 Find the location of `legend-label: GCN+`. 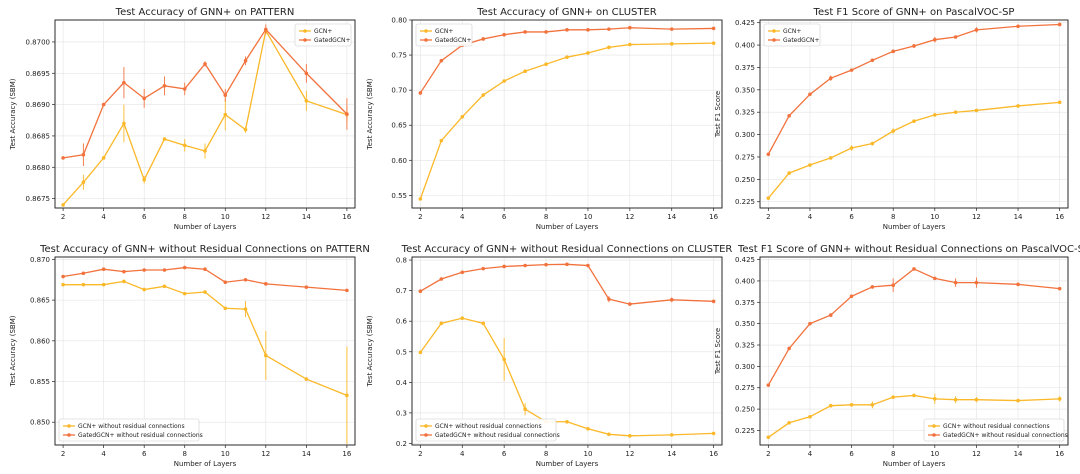

legend-label: GCN+ is located at coordinates (792, 31).